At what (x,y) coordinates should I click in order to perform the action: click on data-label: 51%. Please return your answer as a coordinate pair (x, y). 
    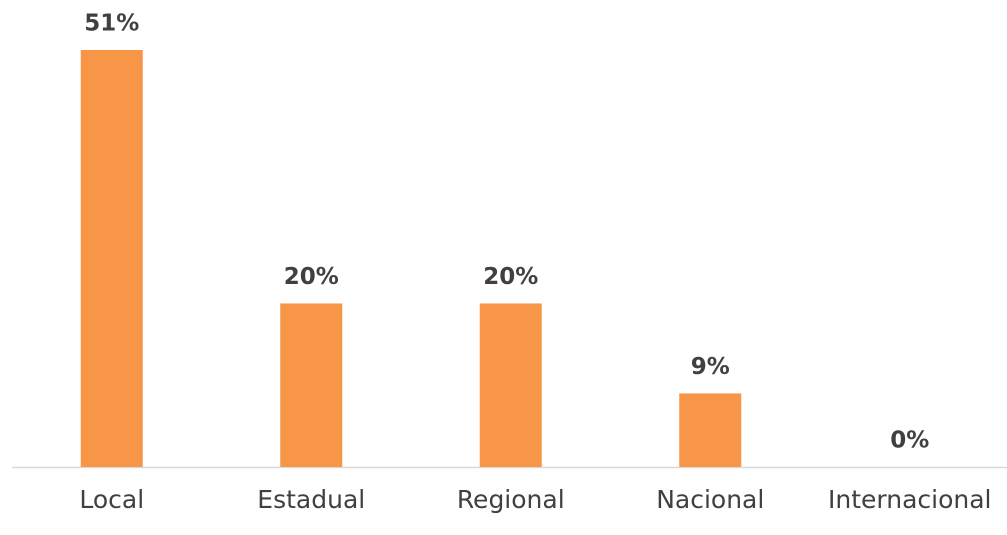
    Looking at the image, I should click on (111, 24).